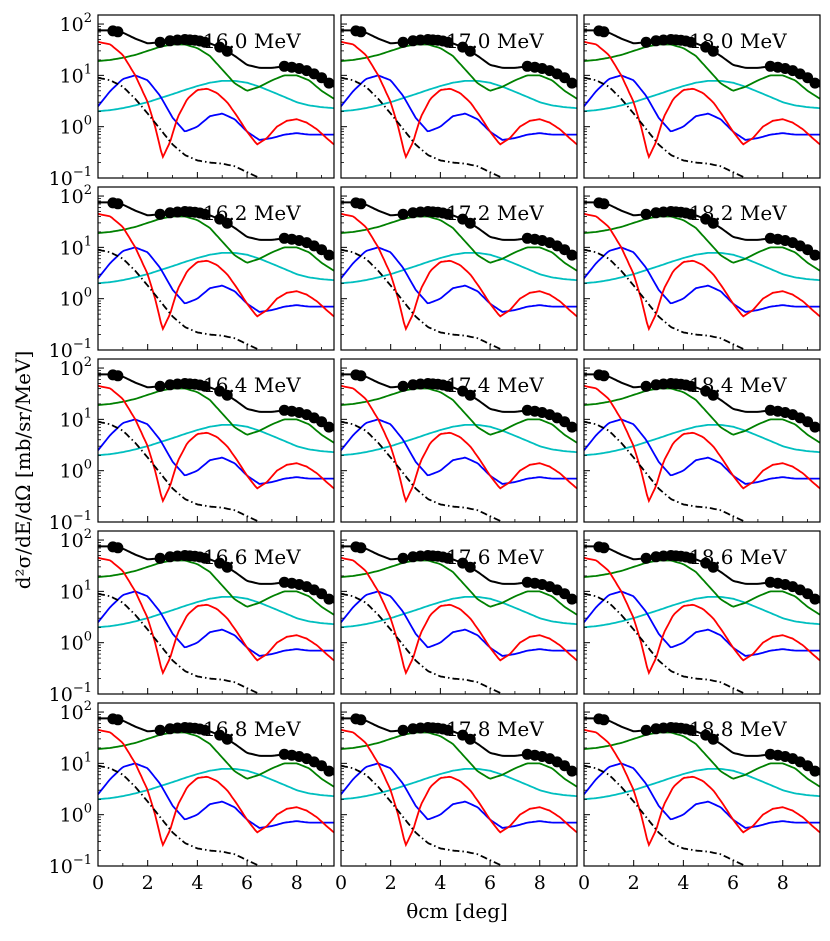 This screenshot has width=830, height=941. What do you see at coordinates (23, 470) in the screenshot?
I see `y-axis-title: d²σ/dE/dΩ [mb/sr/MeV]` at bounding box center [23, 470].